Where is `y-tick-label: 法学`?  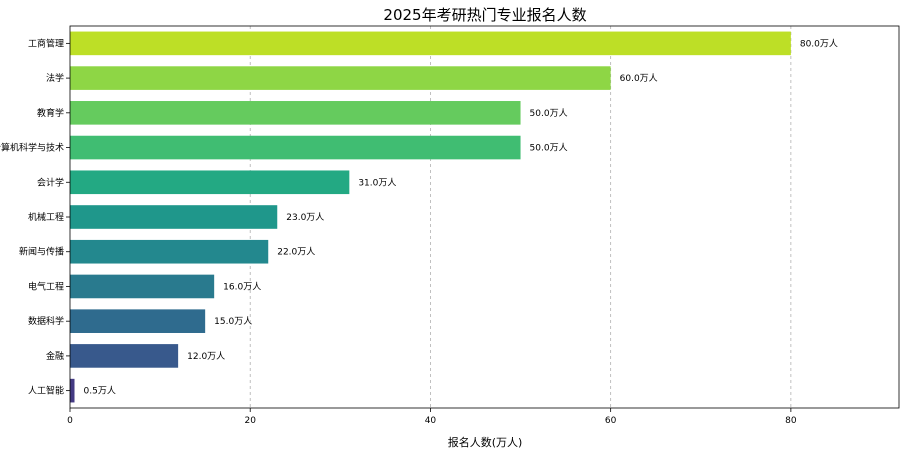 y-tick-label: 法学 is located at coordinates (55, 78).